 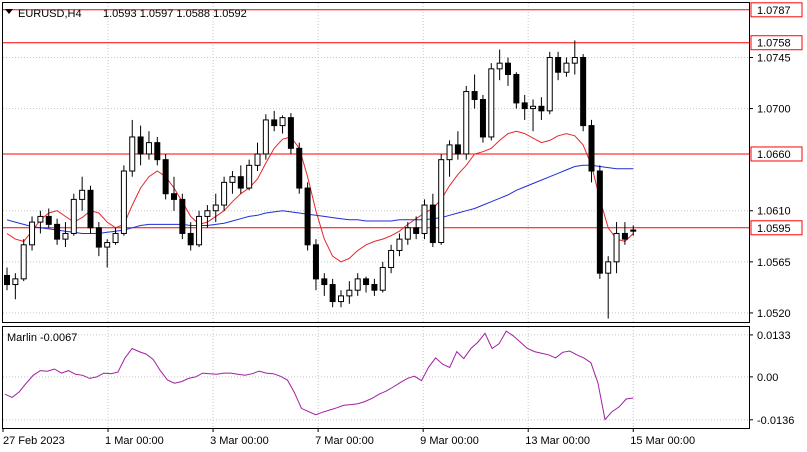 What do you see at coordinates (320, 199) in the screenshot?
I see `ma-slow-line` at bounding box center [320, 199].